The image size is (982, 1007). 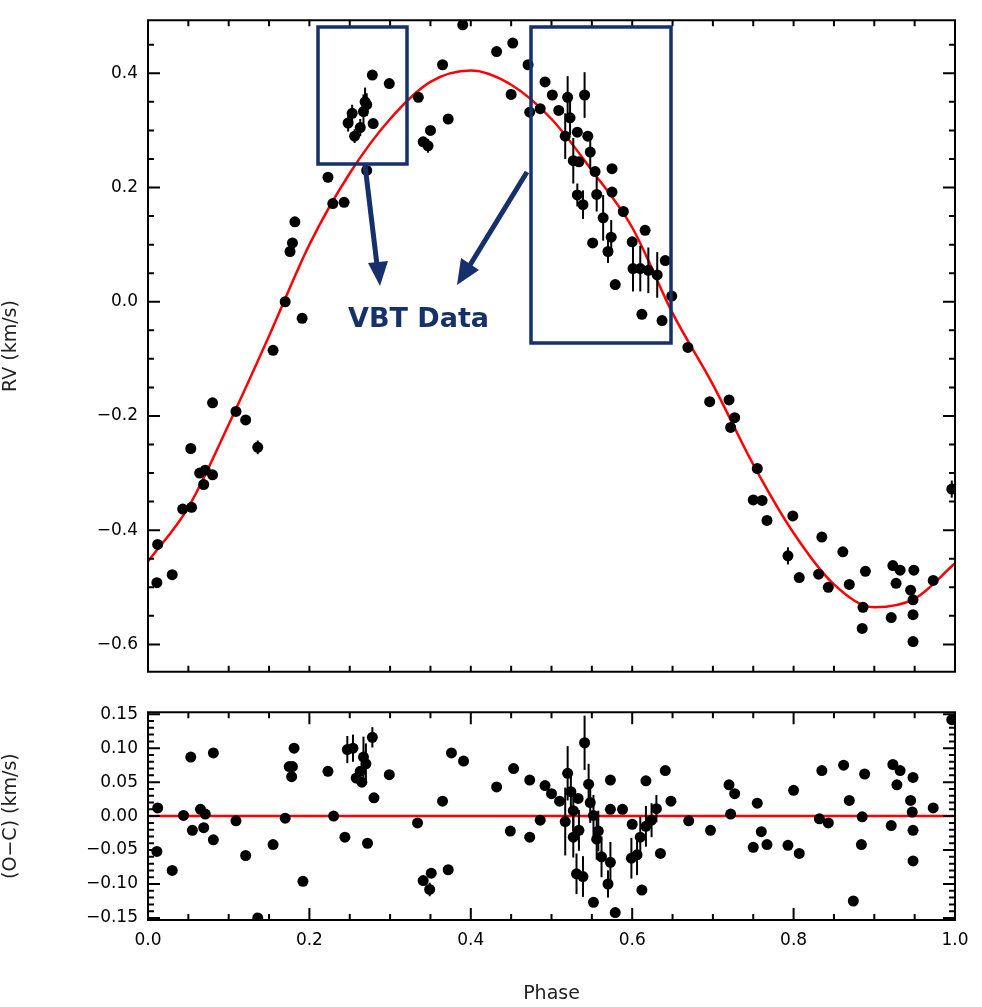 What do you see at coordinates (148, 938) in the screenshot?
I see `x-tick-label: 0.0` at bounding box center [148, 938].